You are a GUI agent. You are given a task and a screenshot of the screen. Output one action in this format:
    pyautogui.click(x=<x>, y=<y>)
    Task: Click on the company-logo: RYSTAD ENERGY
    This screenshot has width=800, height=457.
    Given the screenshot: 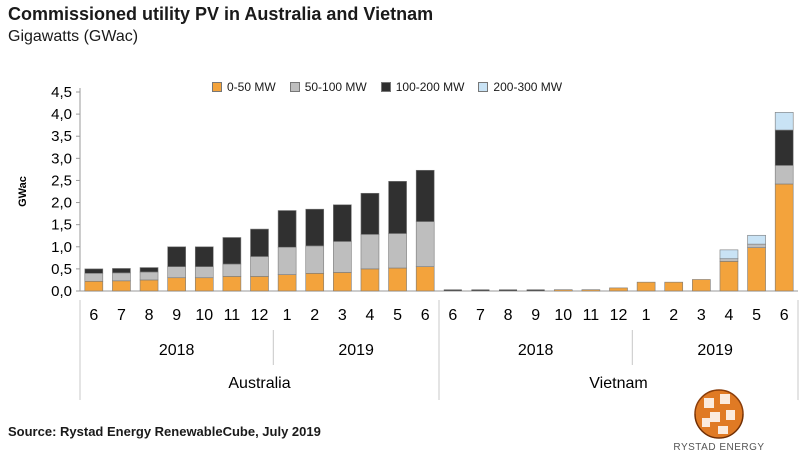 What is the action you would take?
    pyautogui.click(x=719, y=422)
    